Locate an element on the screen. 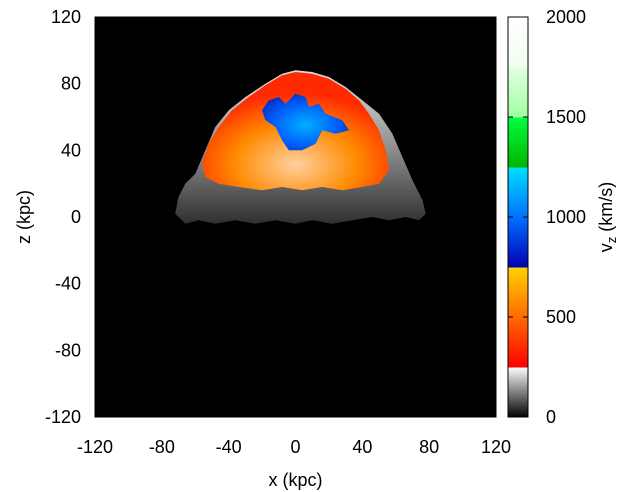  y-tick-label: 0 is located at coordinates (76, 217).